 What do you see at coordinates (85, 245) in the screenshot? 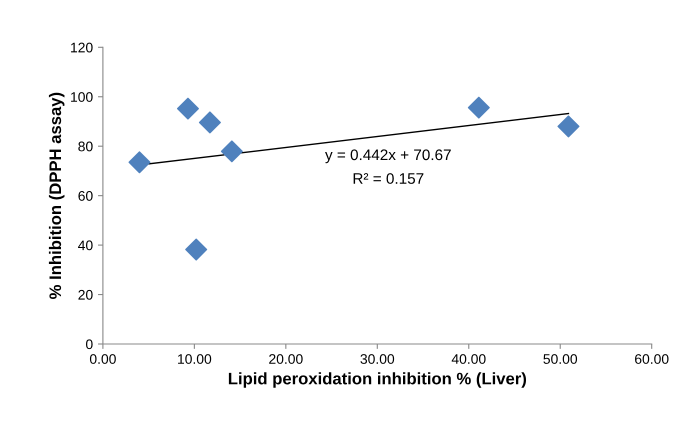
I see `y-tick-label: 40` at bounding box center [85, 245].